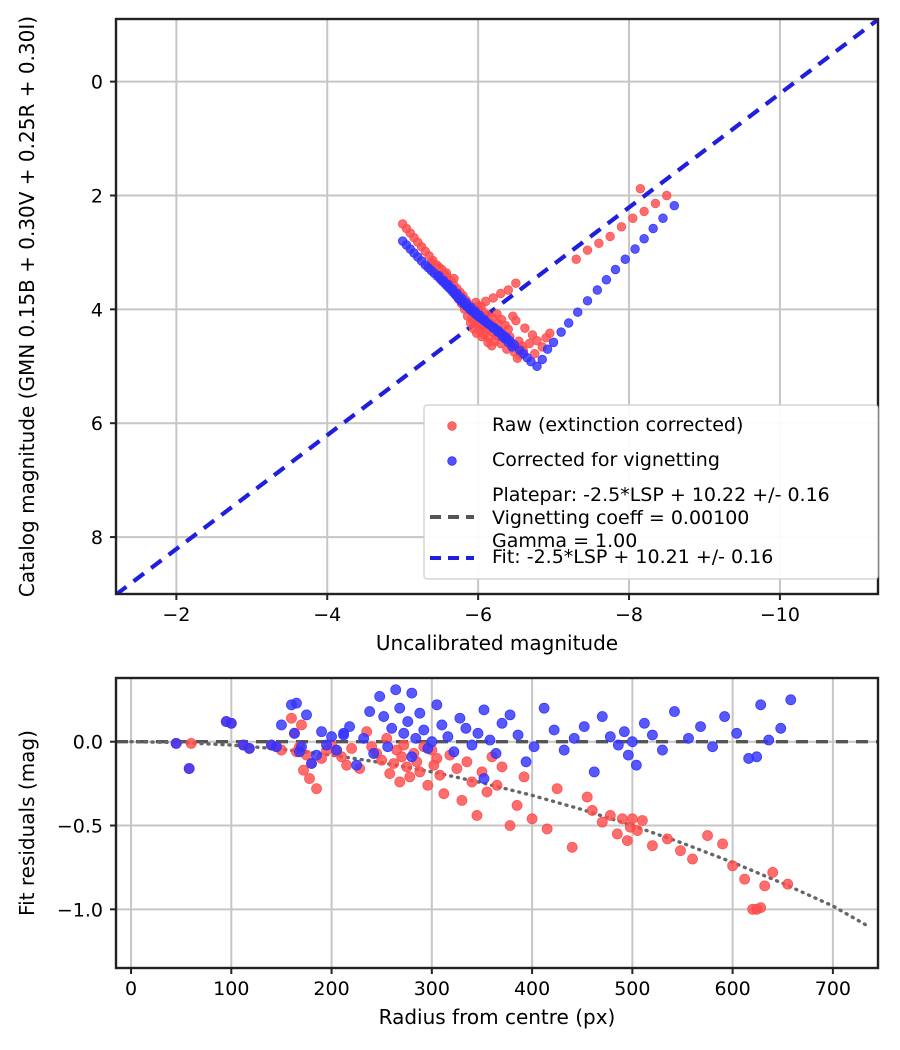 The width and height of the screenshot is (900, 1050). Describe the element at coordinates (532, 989) in the screenshot. I see `x-tick-label: 400` at that location.